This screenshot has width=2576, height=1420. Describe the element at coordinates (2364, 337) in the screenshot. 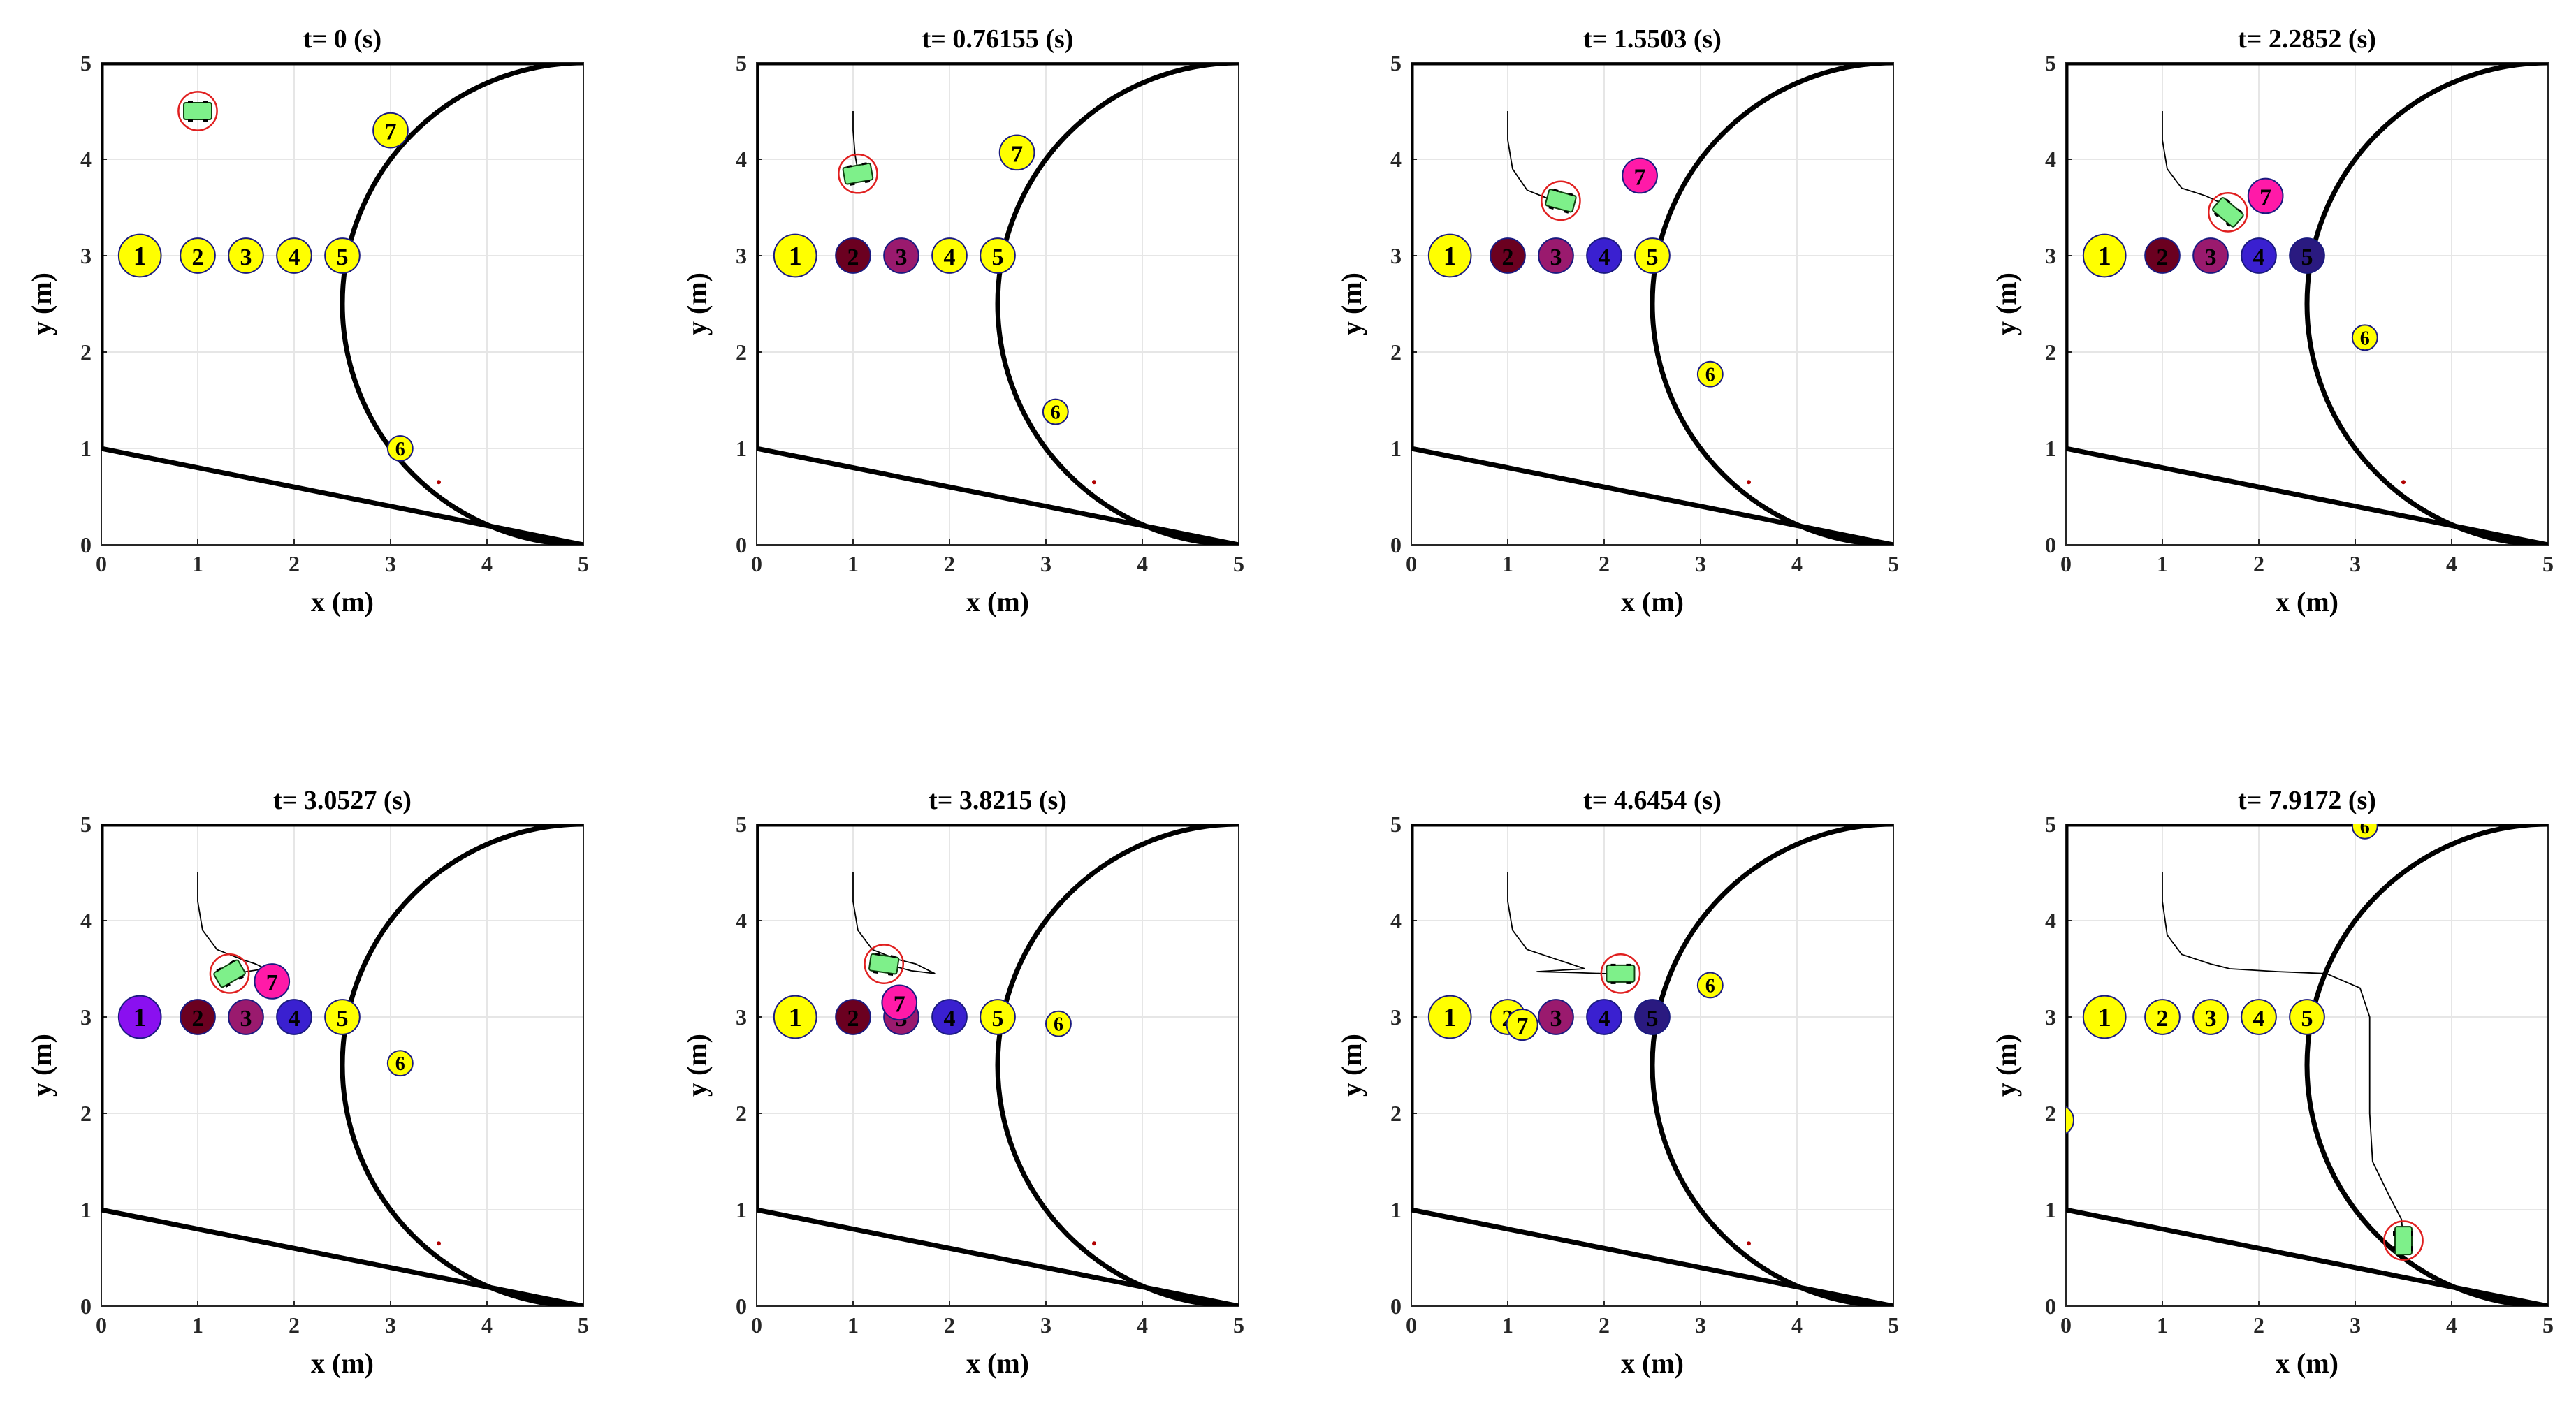

I see `obstacle-6: 6` at that location.